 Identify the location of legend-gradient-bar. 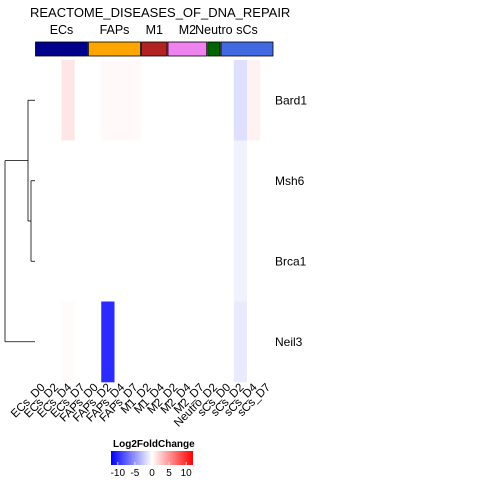
(152, 458).